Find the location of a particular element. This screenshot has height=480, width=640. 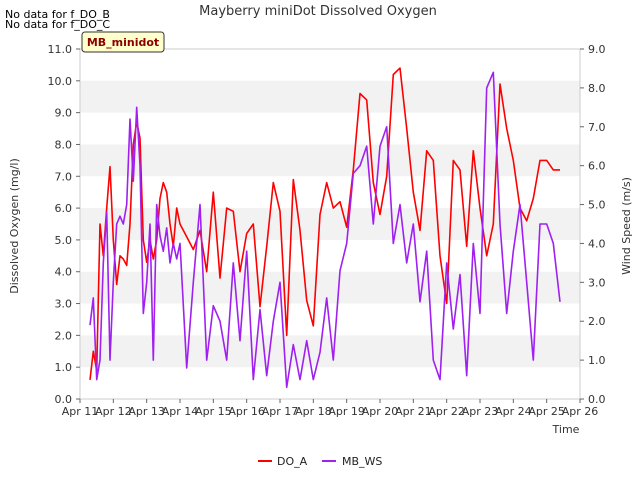

x-tick-label: Apr 25 is located at coordinates (546, 411).